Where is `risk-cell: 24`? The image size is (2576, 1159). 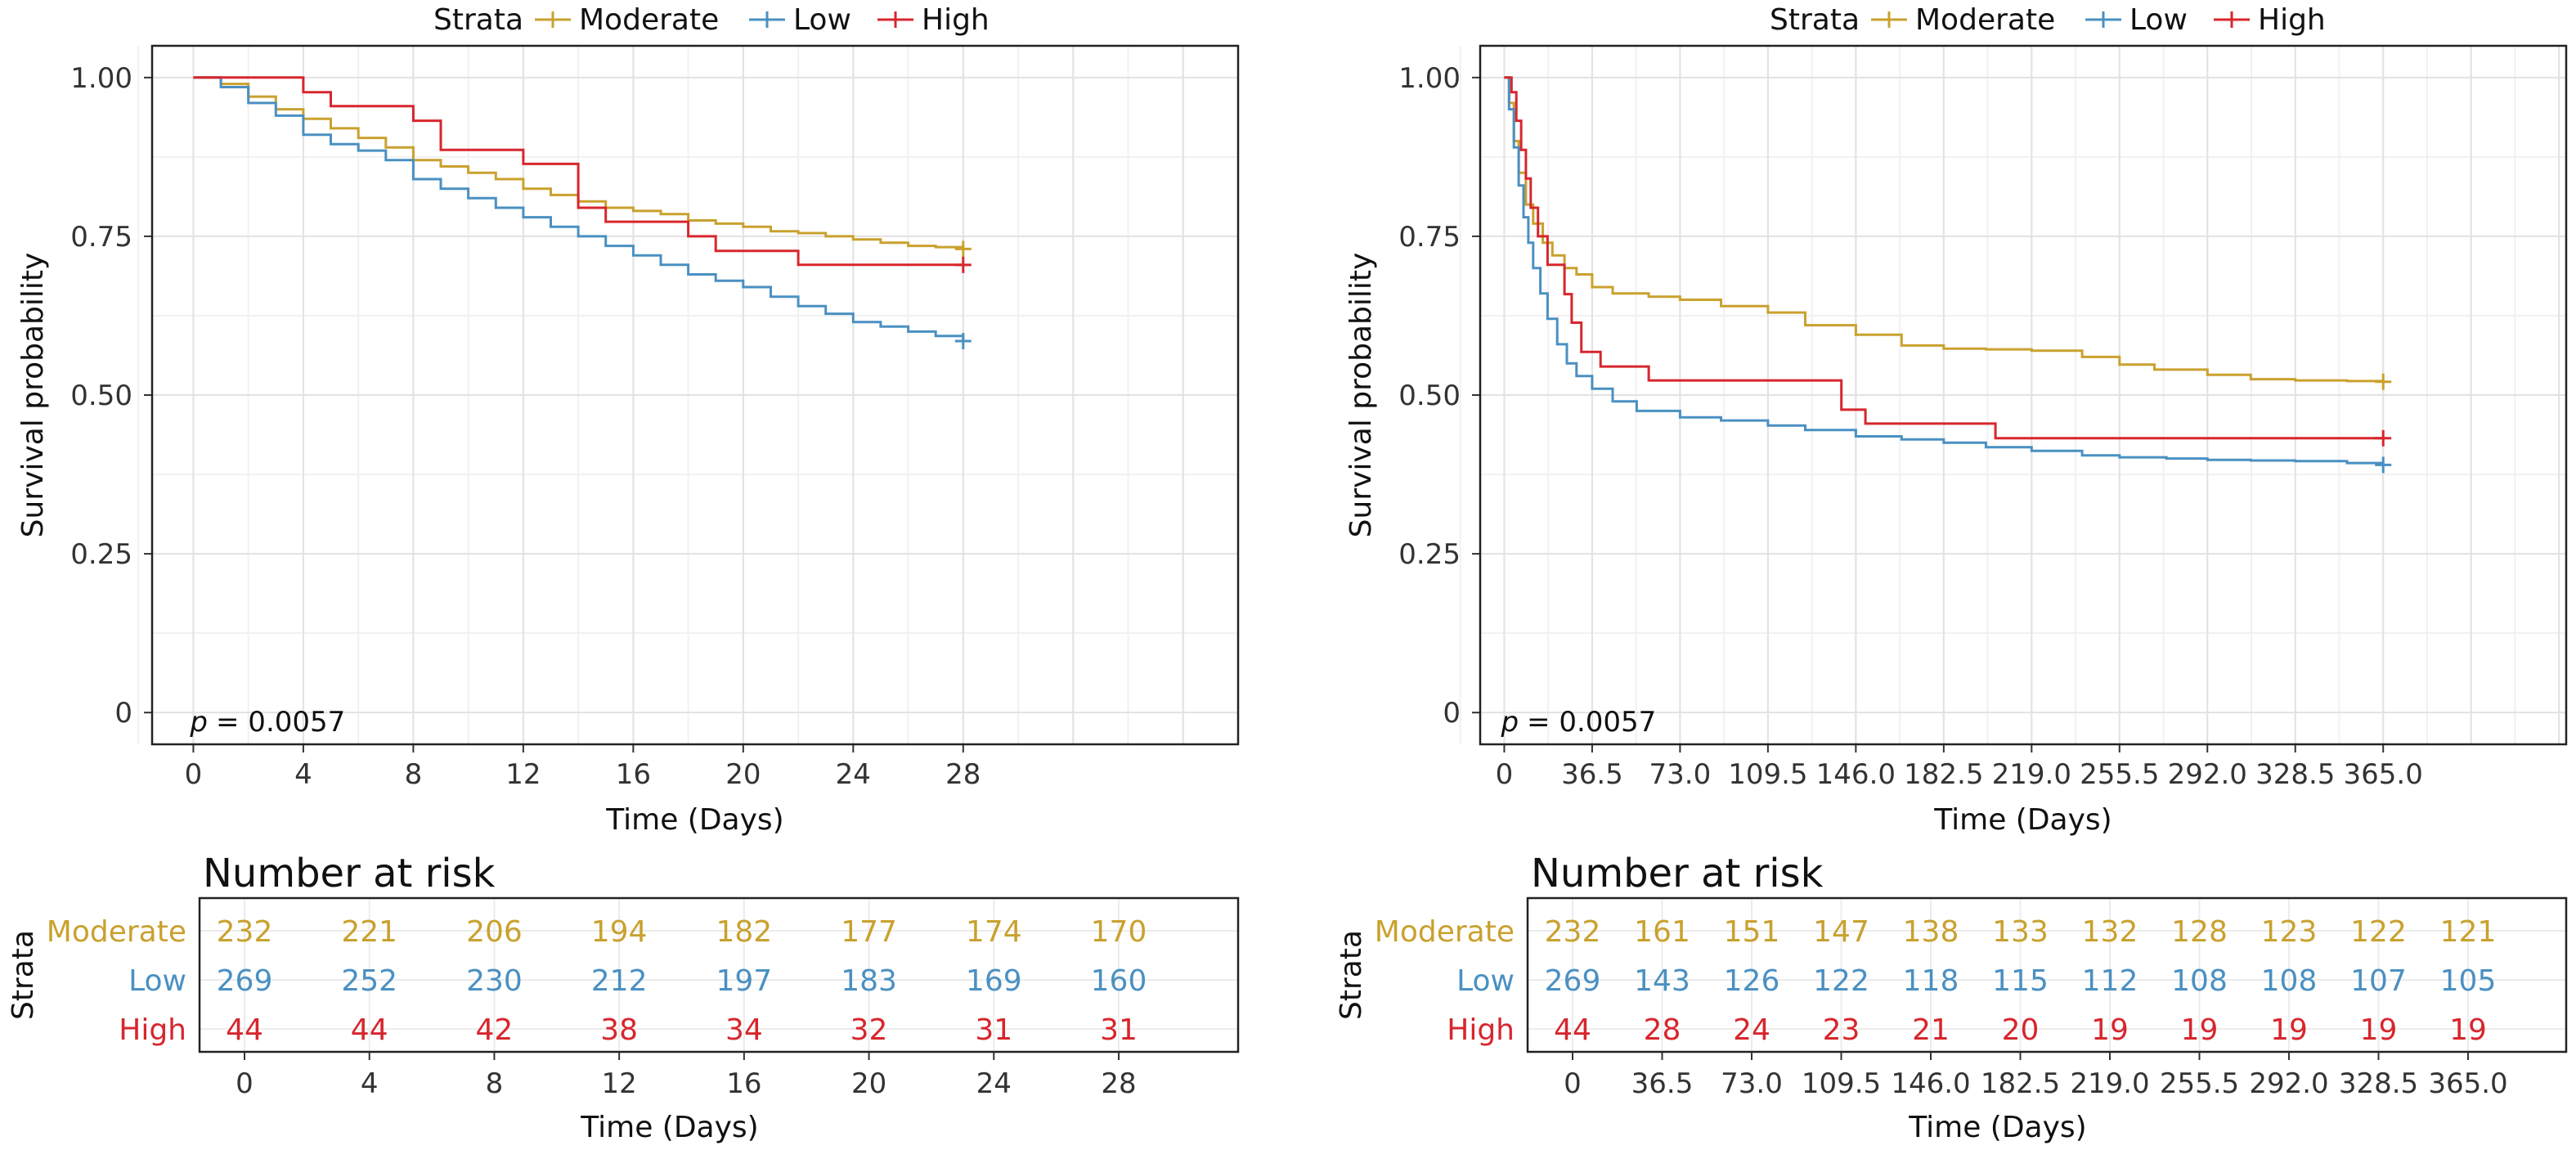 risk-cell: 24 is located at coordinates (1752, 1030).